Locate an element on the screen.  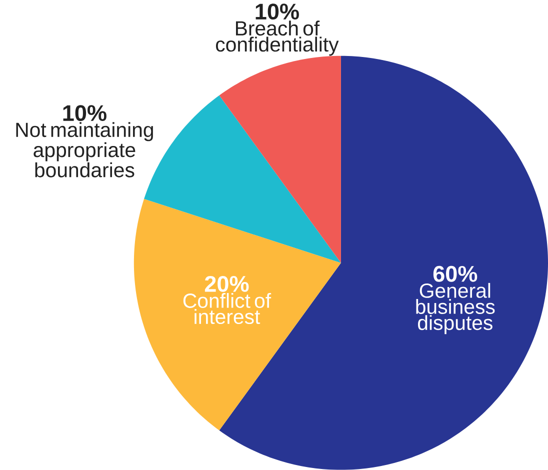
data-label: 60% is located at coordinates (455, 274).